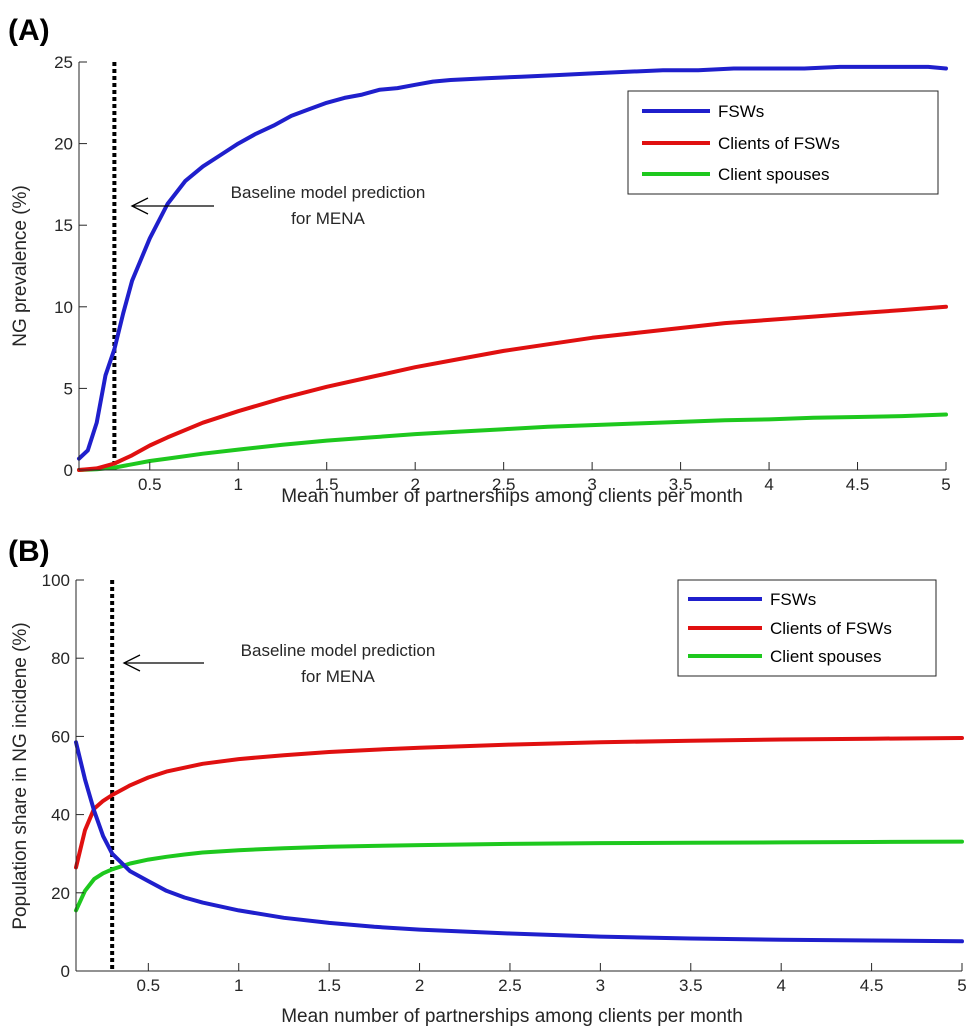  Describe the element at coordinates (29, 551) in the screenshot. I see `panel-b-label: (B)` at that location.